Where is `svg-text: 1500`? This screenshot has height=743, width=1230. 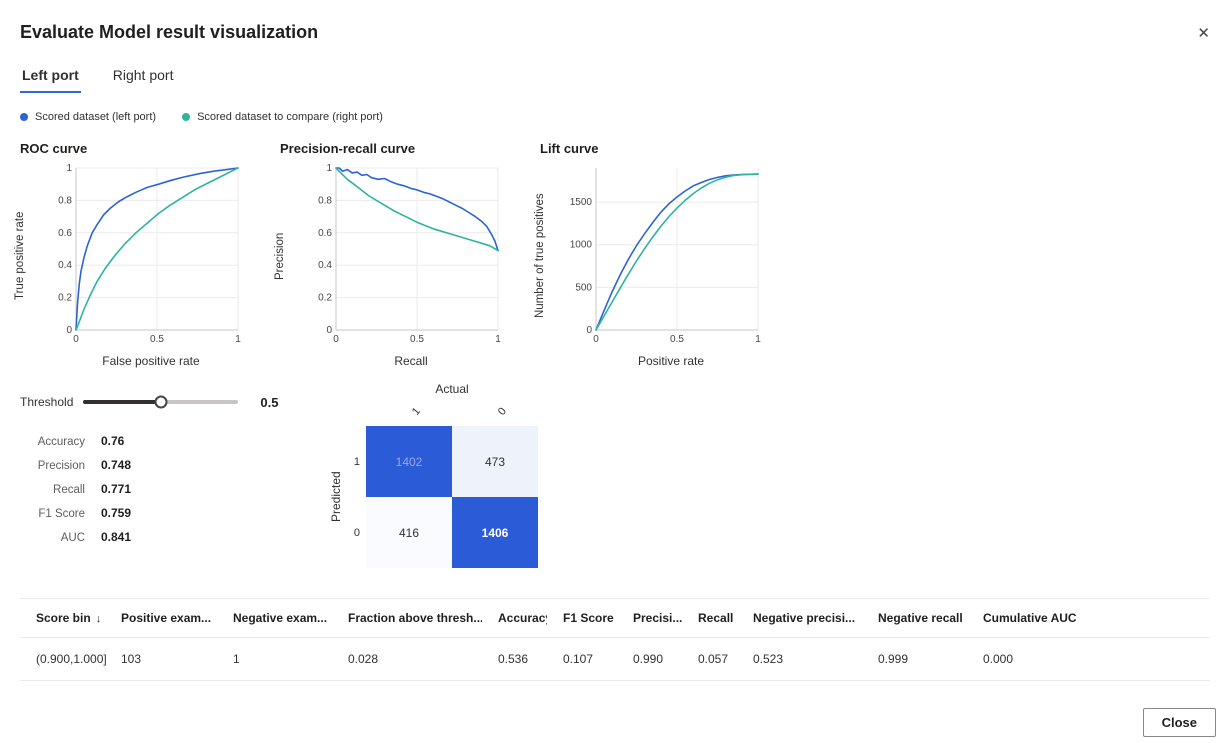
svg-text: 1500 is located at coordinates (581, 202).